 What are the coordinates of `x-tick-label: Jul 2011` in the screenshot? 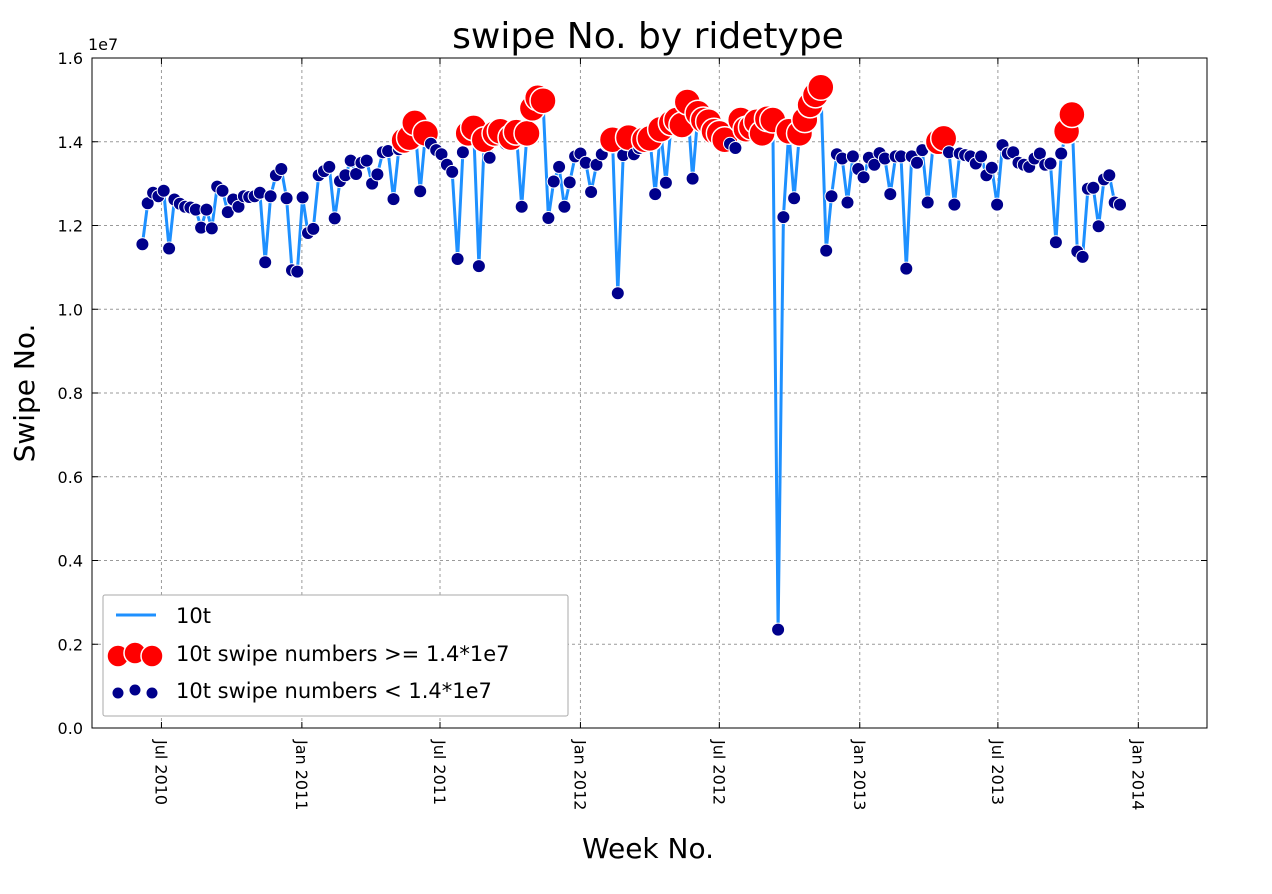 It's located at (439, 772).